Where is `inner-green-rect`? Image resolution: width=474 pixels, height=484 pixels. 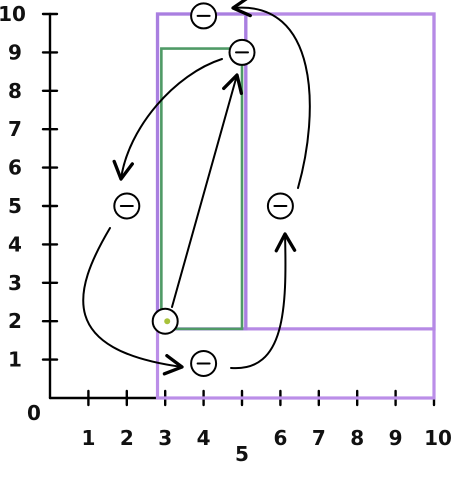
inner-green-rect is located at coordinates (202, 189).